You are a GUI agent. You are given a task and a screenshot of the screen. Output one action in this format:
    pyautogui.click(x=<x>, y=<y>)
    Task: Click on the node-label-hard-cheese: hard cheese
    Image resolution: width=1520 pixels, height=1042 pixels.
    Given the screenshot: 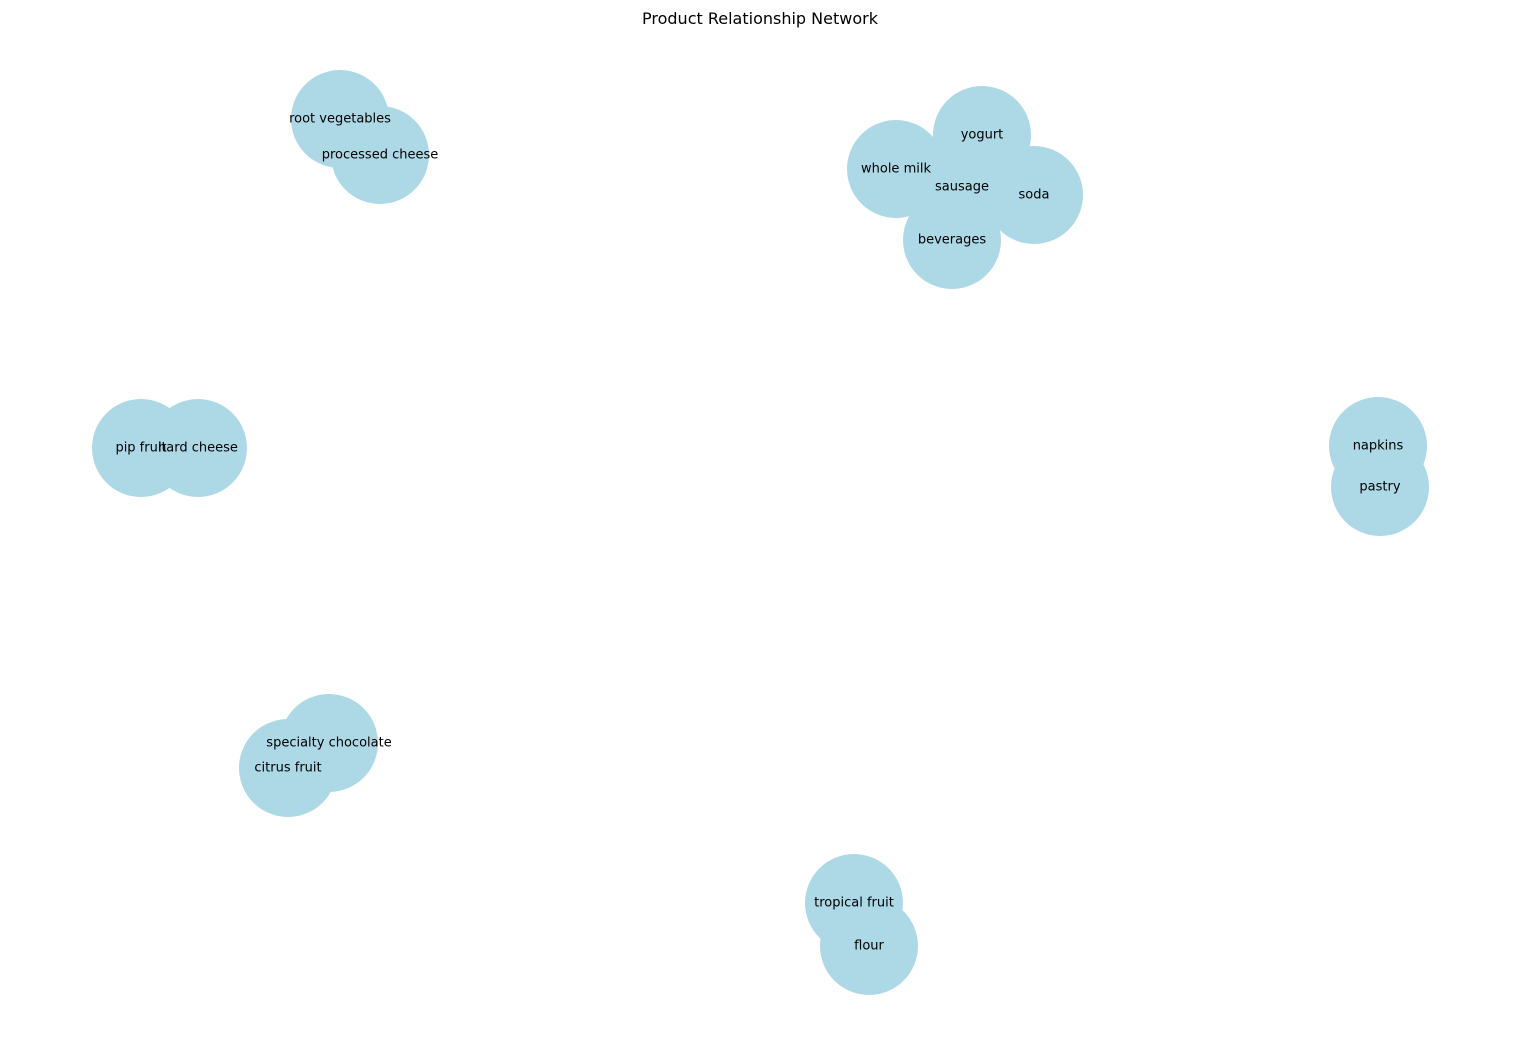 What is the action you would take?
    pyautogui.click(x=198, y=448)
    